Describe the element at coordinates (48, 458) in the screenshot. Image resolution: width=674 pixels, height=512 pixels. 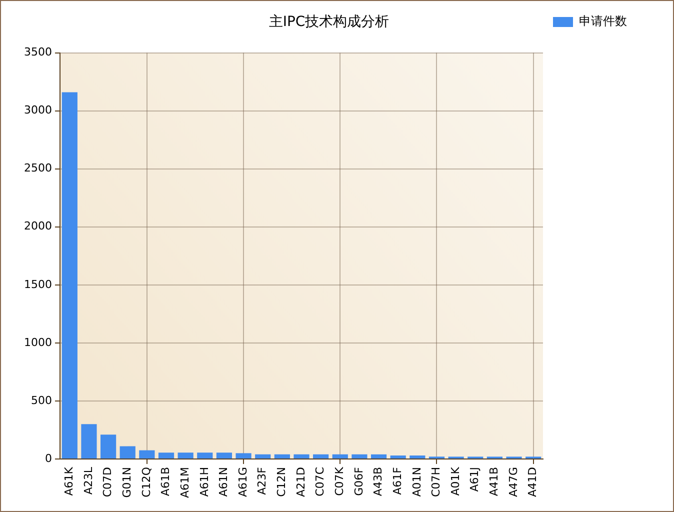
I see `y-tick-label: 0` at that location.